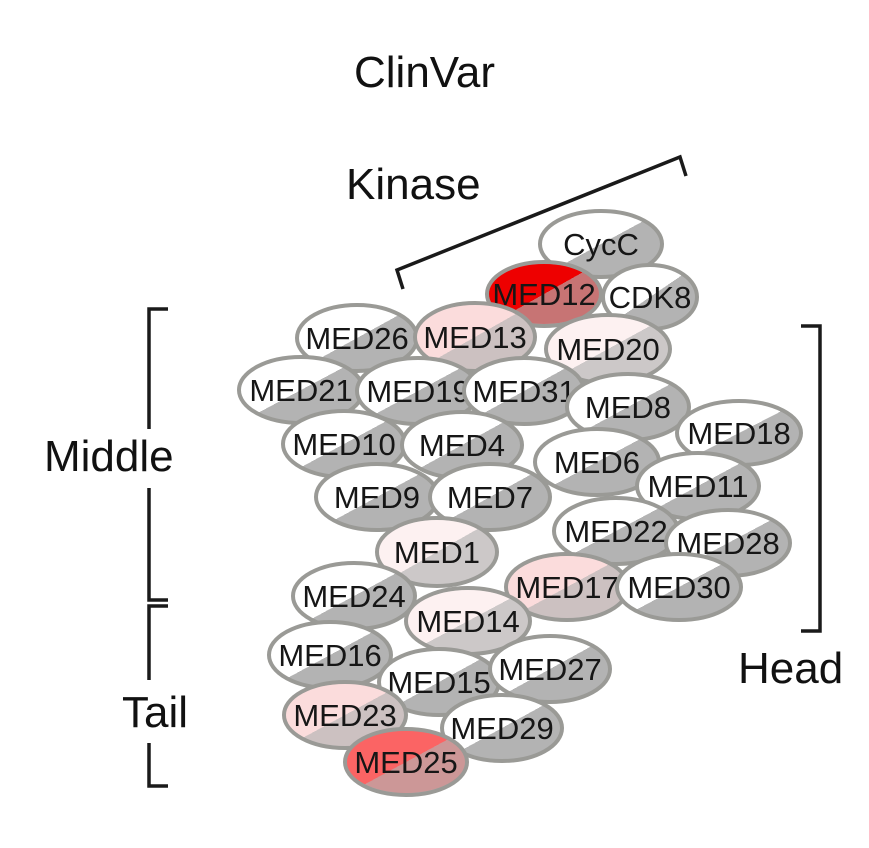  I want to click on kinase-bracket, so click(541, 222).